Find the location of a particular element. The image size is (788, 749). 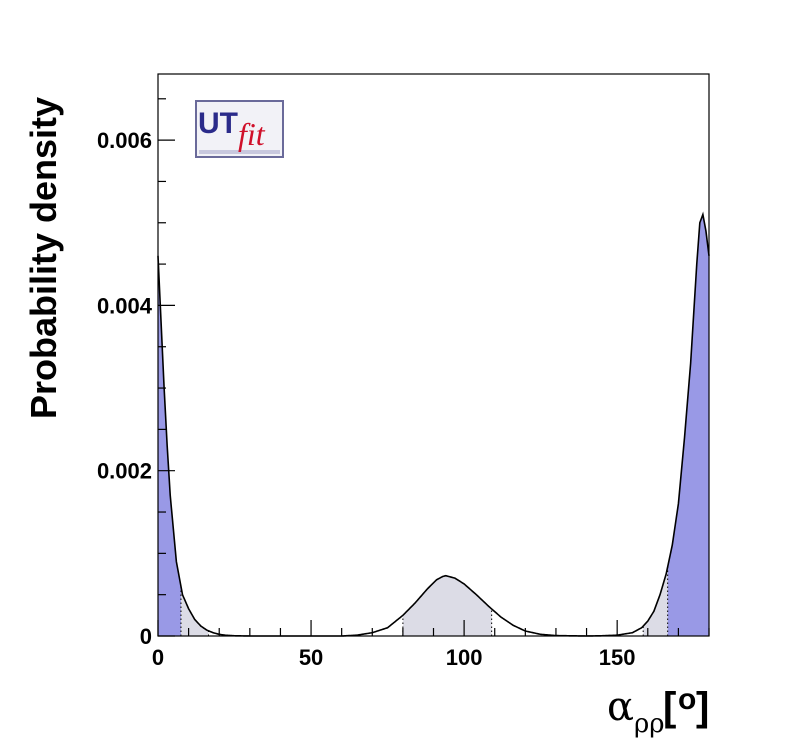

x-axis-label-bracket-open: [ is located at coordinates (669, 707).